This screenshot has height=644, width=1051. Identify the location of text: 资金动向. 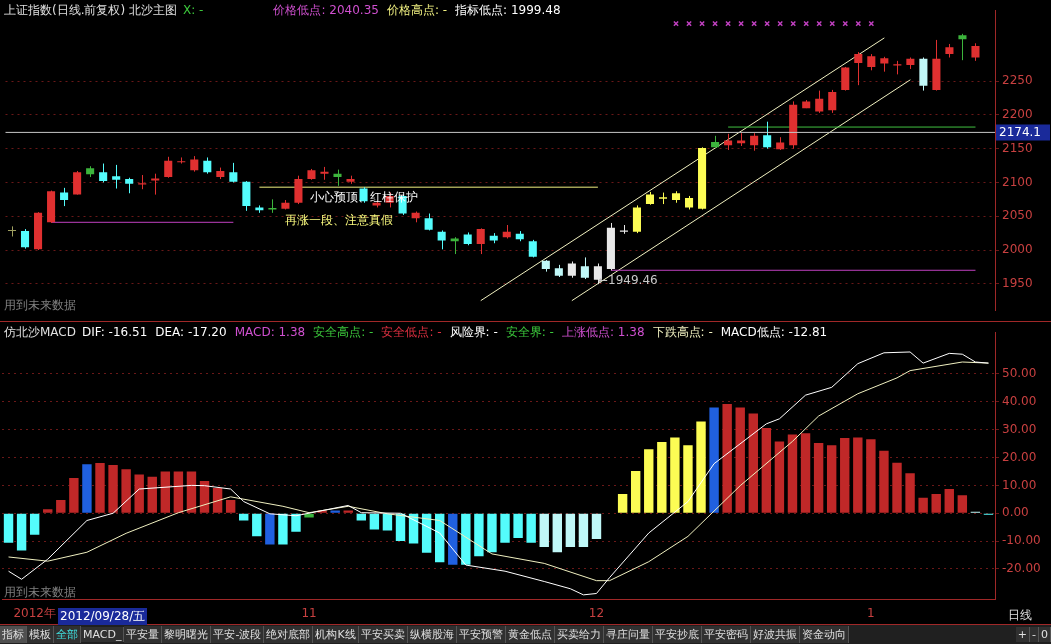
(824, 634).